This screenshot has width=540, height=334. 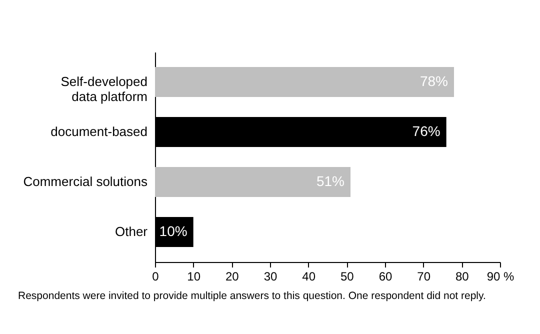 What do you see at coordinates (104, 89) in the screenshot?
I see `y-tick-label: Self-developed data platform` at bounding box center [104, 89].